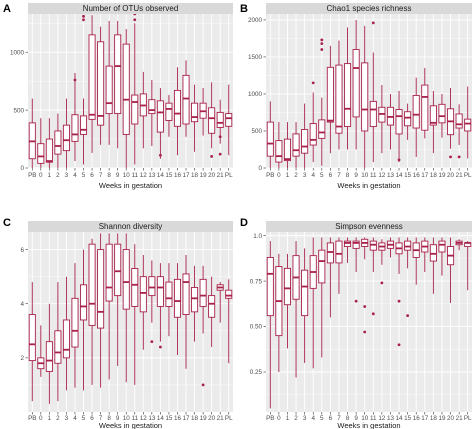 Image resolution: width=474 pixels, height=429 pixels. I want to click on y-tick-label: 1000, so click(255, 94).